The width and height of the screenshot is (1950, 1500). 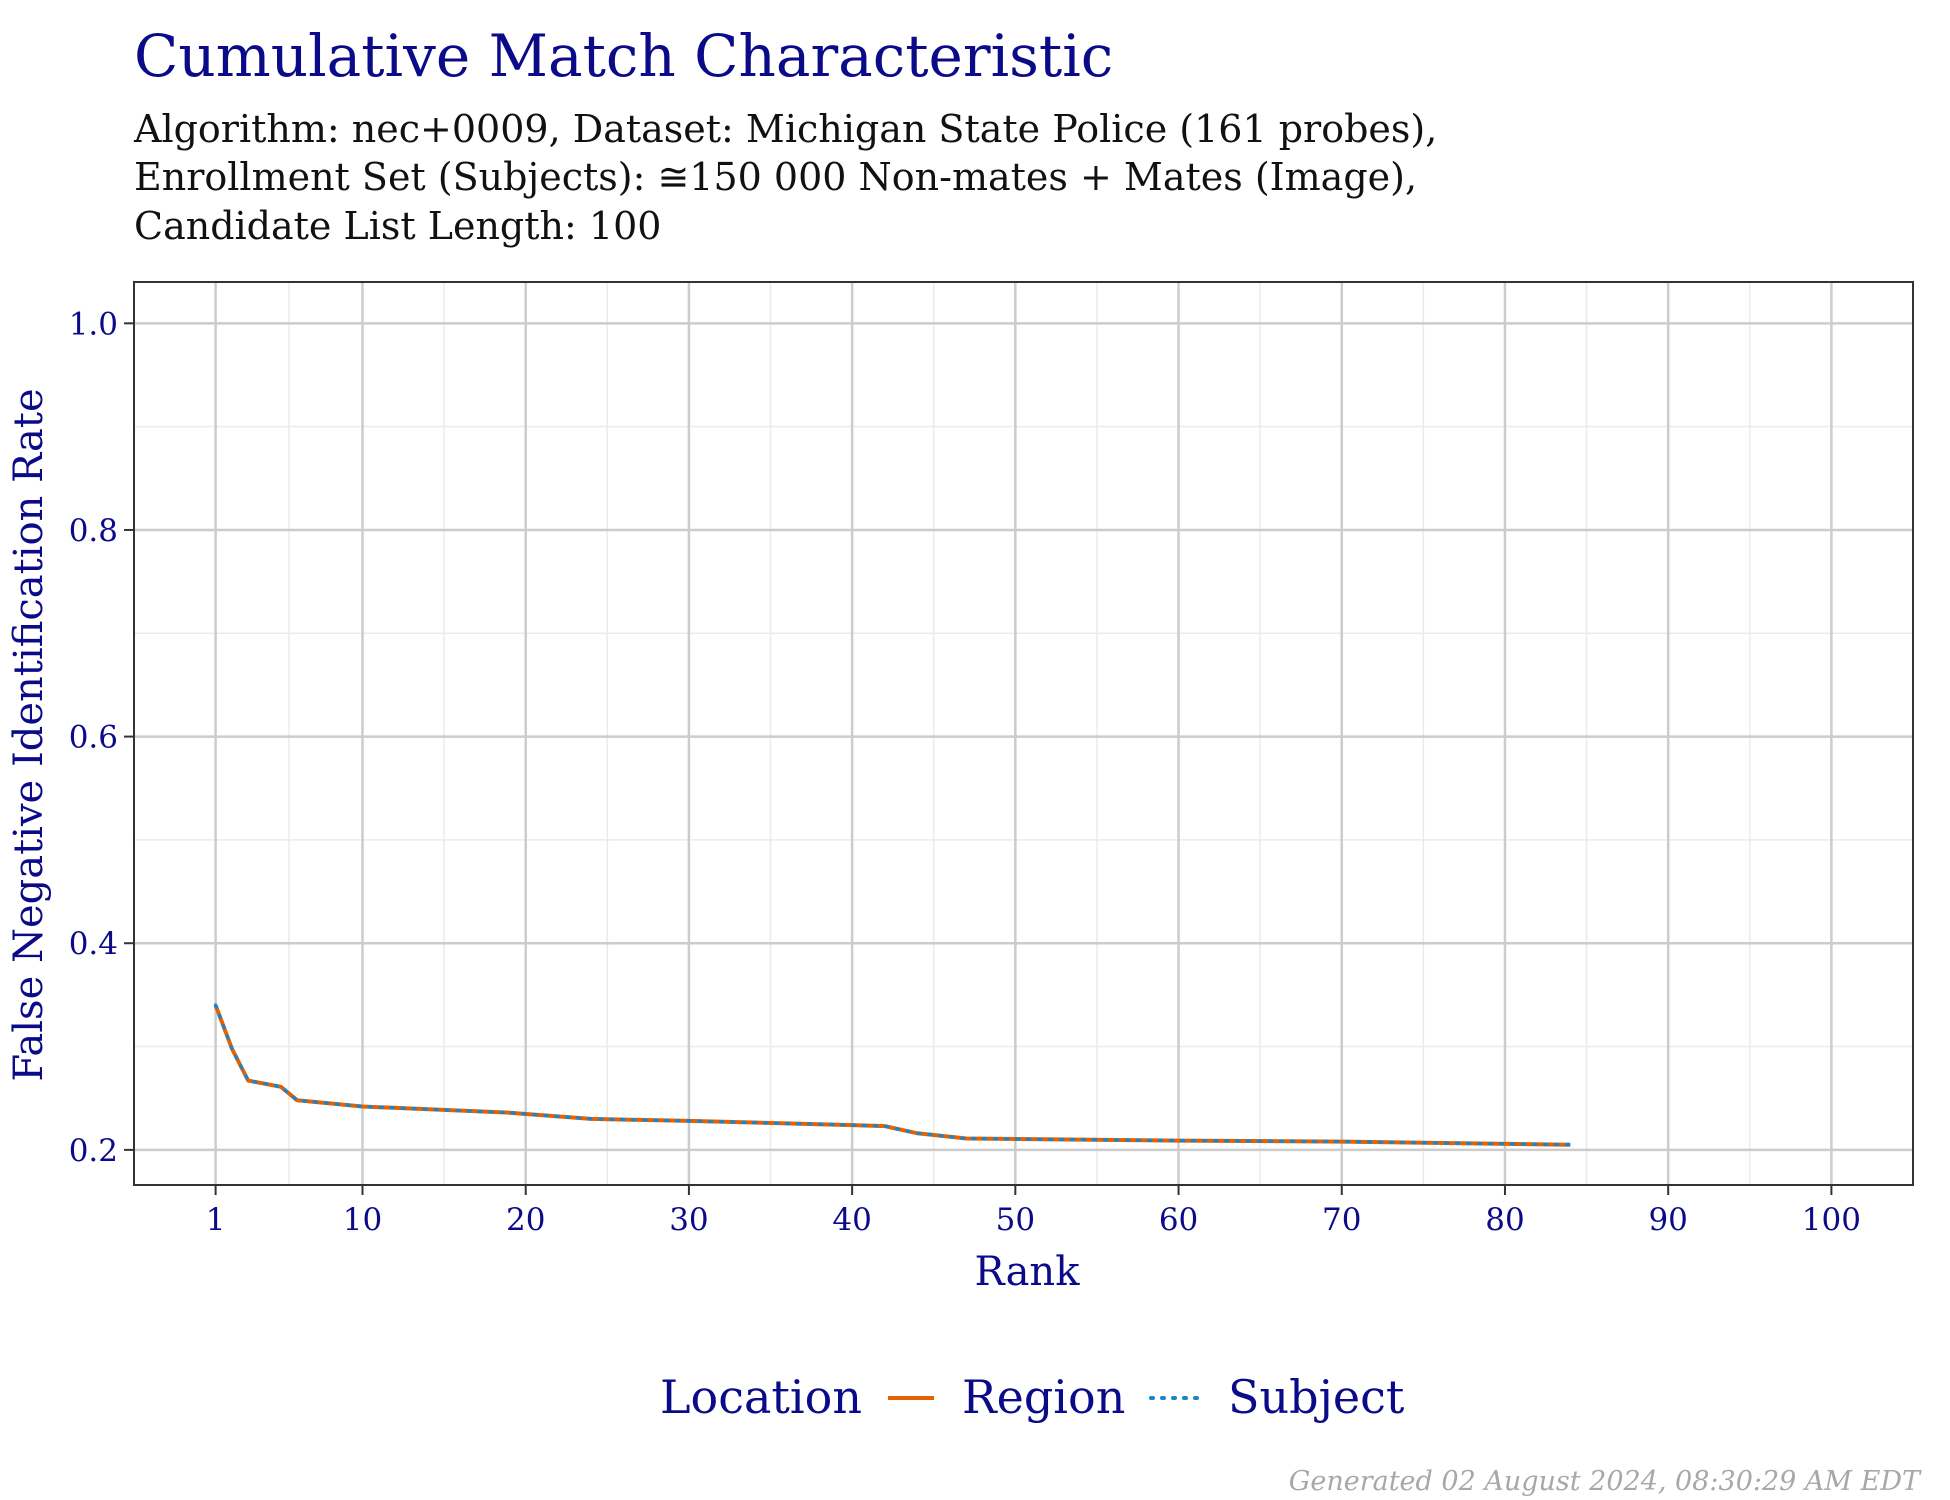 I want to click on x-tick-label: 20, so click(x=525, y=1220).